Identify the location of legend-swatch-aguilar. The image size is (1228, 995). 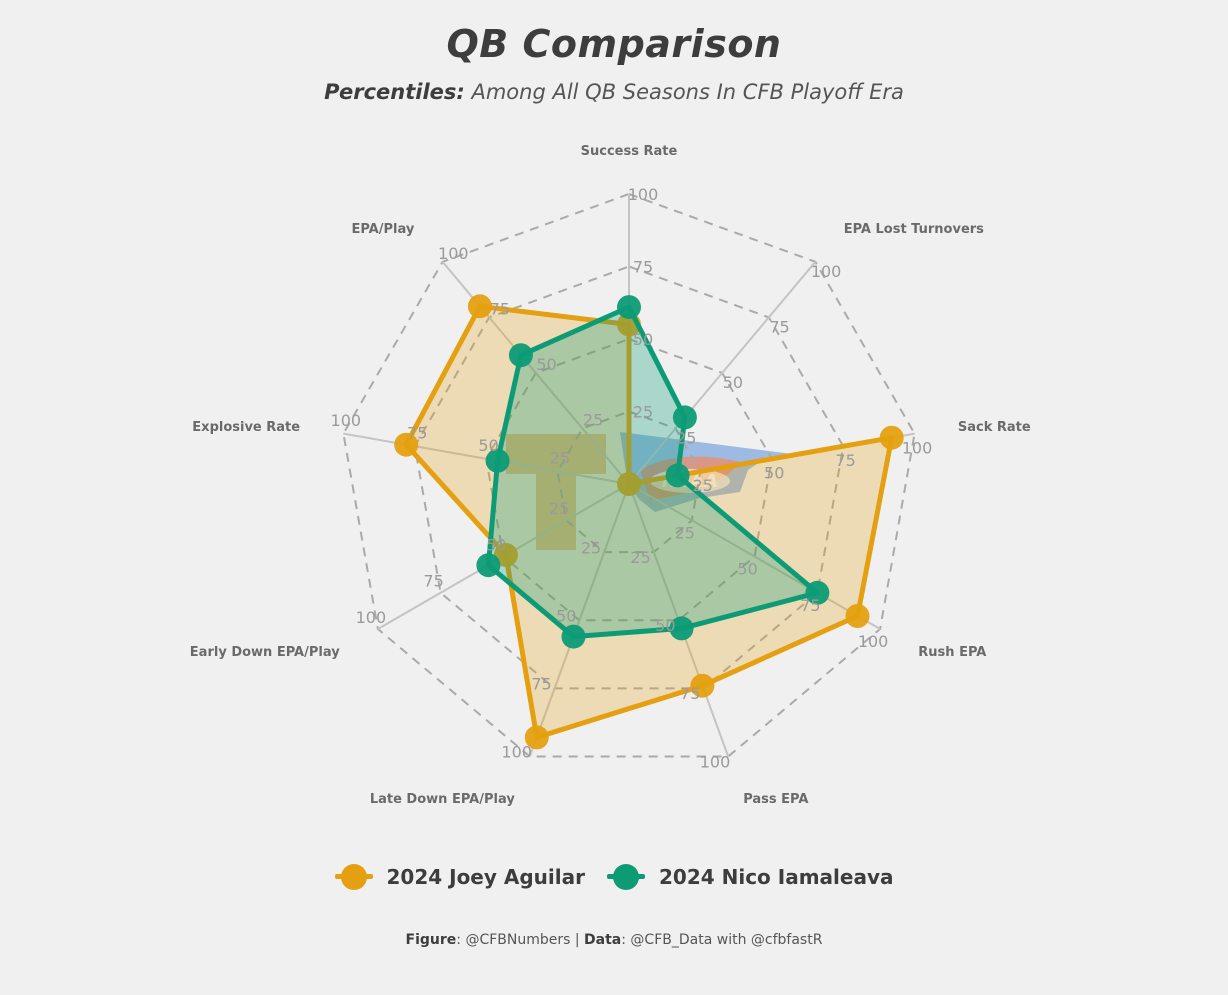
(353, 877).